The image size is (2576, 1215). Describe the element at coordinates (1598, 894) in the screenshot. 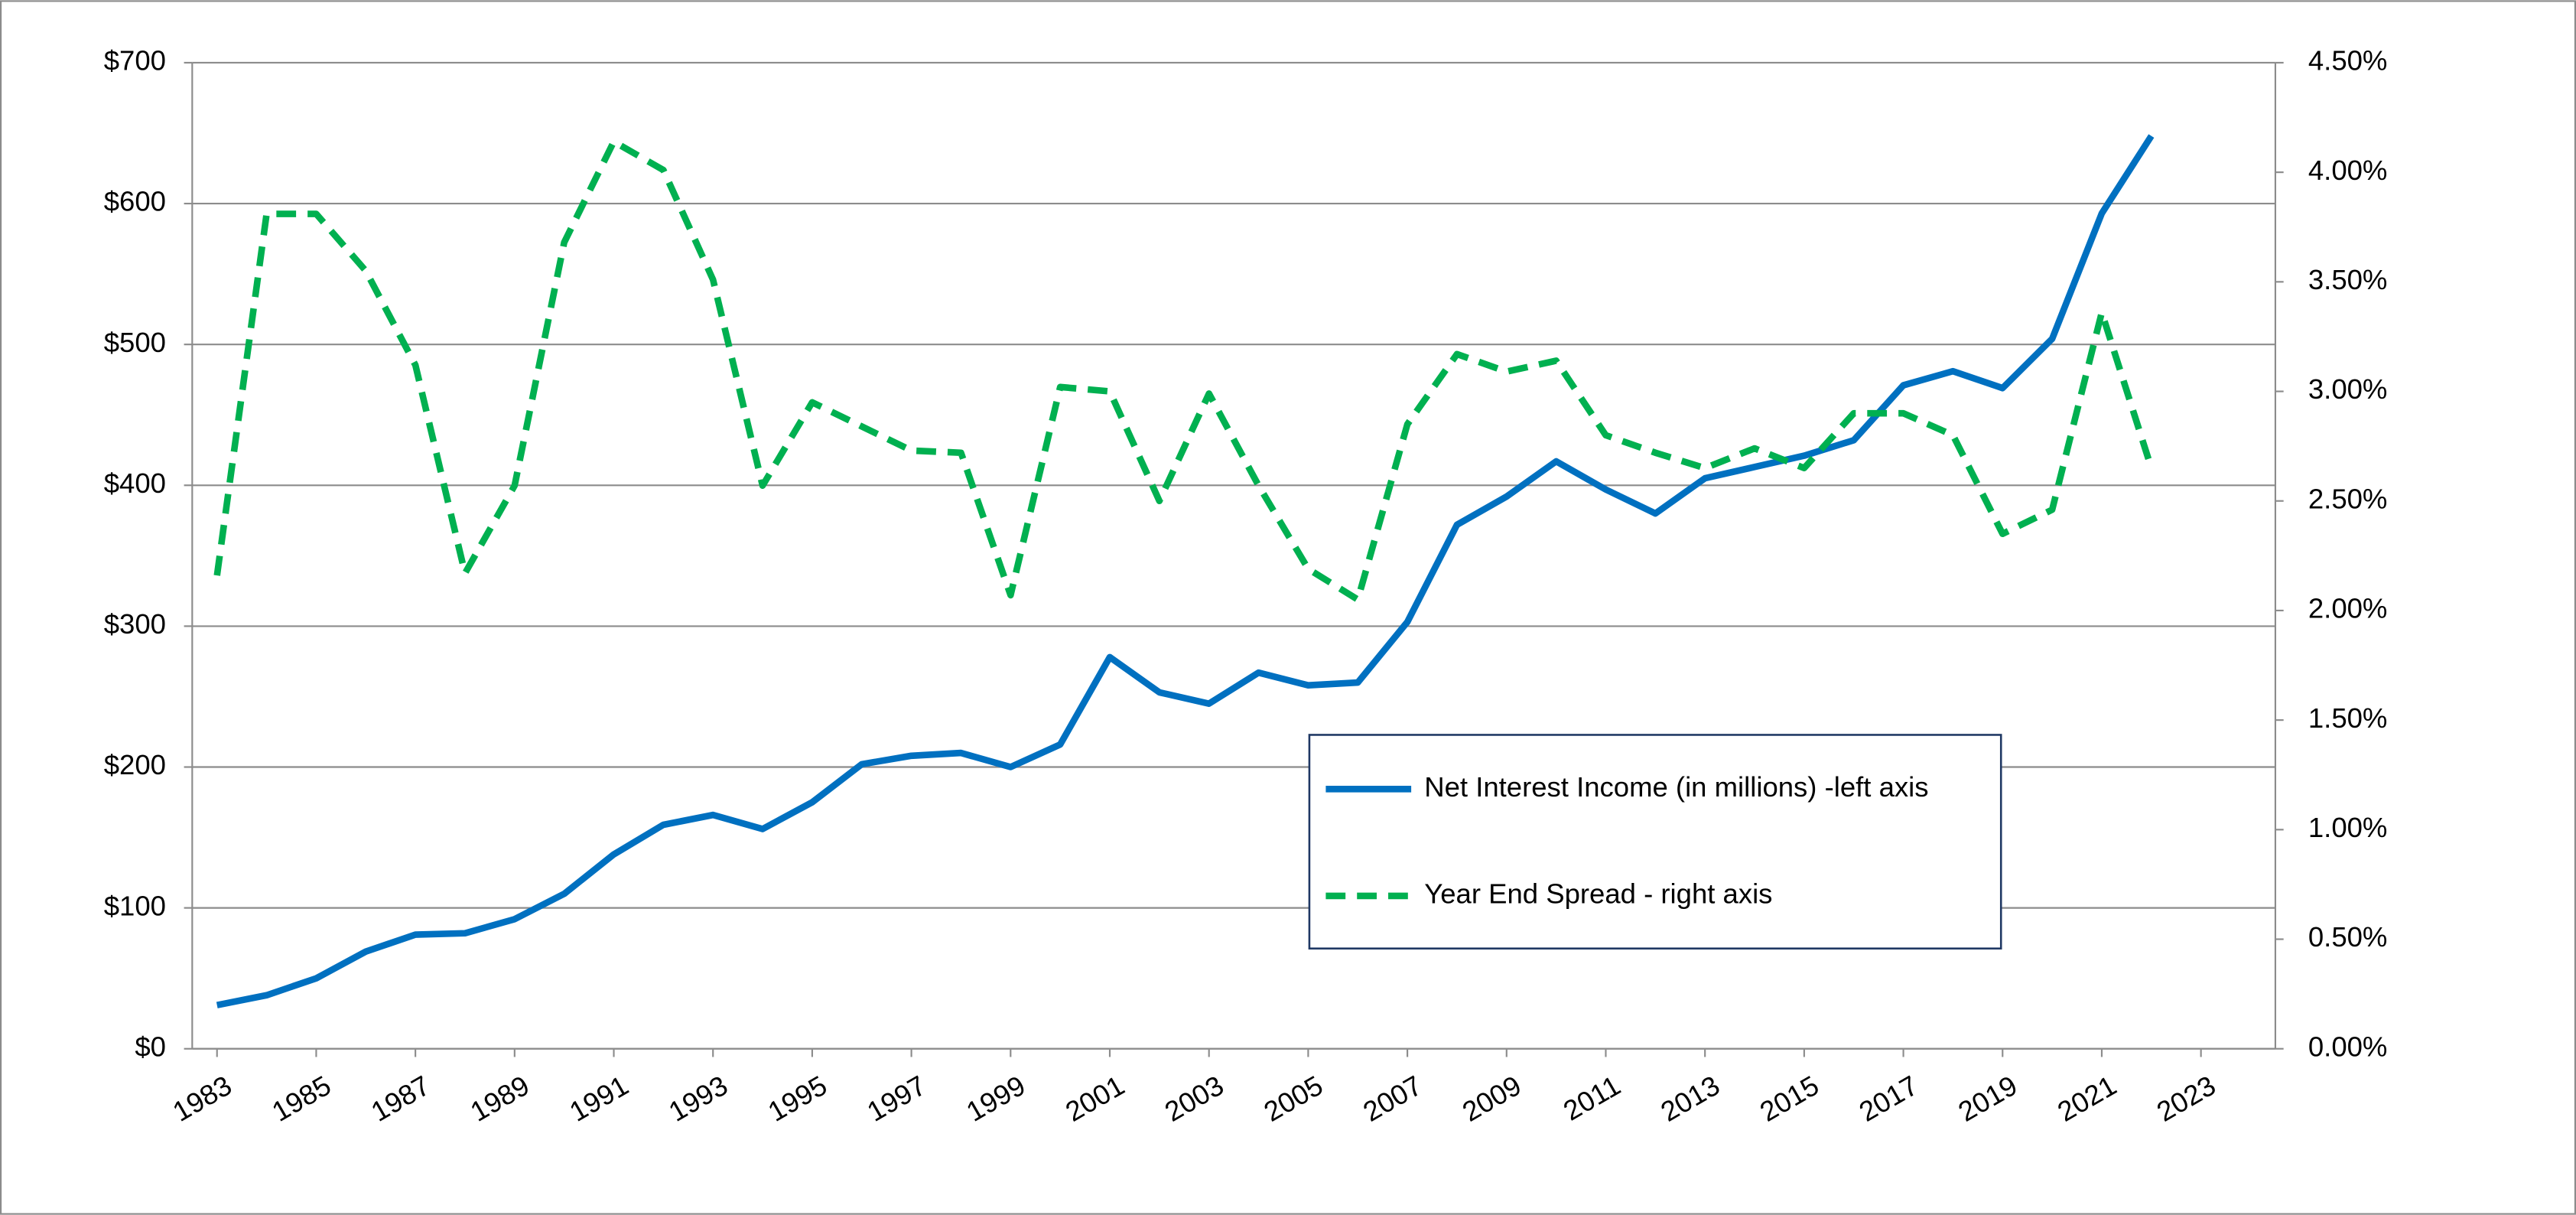

I see `legend-label: Year End Spread - right axis` at that location.